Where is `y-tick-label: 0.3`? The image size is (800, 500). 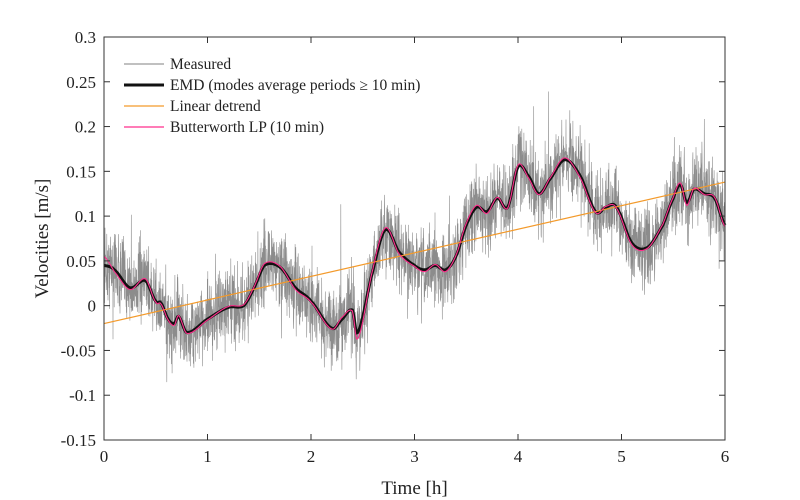 y-tick-label: 0.3 is located at coordinates (85, 37).